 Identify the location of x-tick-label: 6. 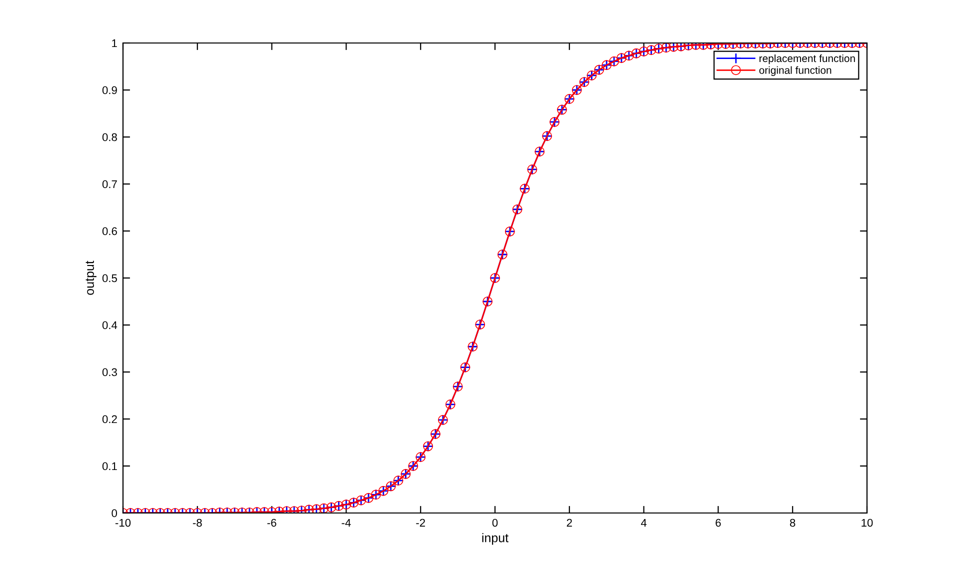
(718, 522).